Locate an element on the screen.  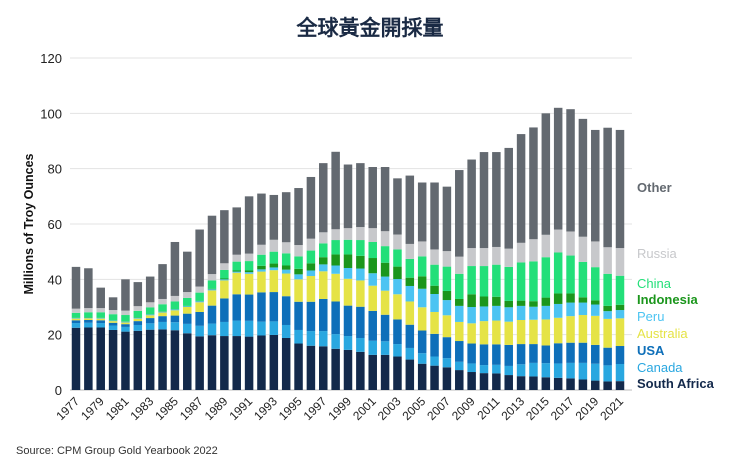
x-tick-label: 1999 is located at coordinates (339, 408).